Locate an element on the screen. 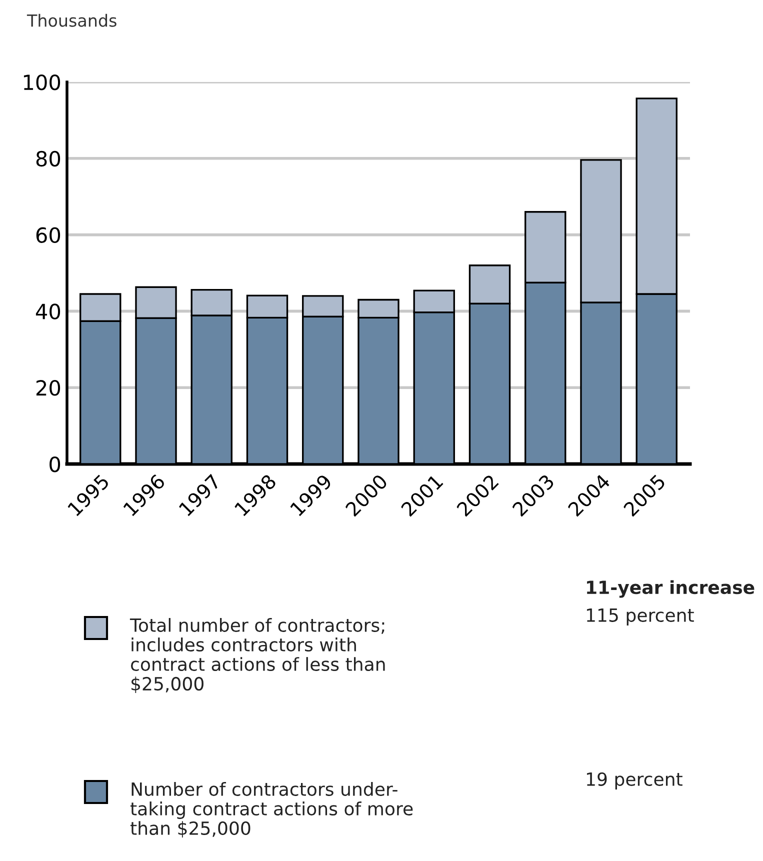  text: 11-year increase is located at coordinates (670, 589).